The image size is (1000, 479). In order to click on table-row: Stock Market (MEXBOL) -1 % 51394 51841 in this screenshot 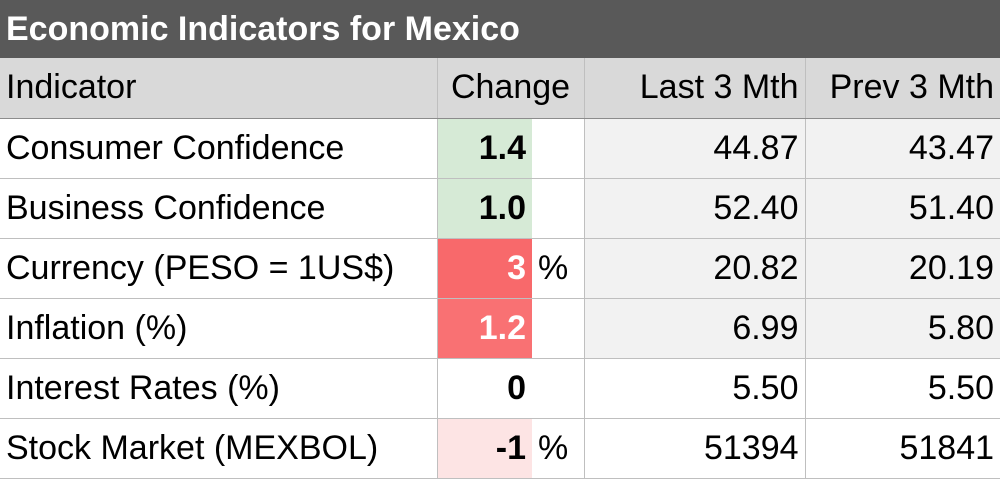, I will do `click(500, 448)`.